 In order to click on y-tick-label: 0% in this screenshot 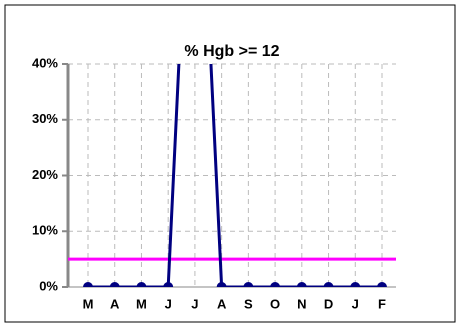, I will do `click(48, 285)`.